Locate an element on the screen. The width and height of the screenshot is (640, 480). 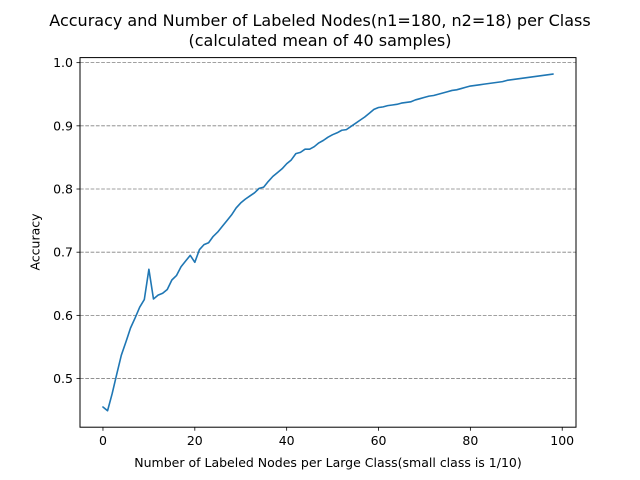
y-tick-label: 0.5 is located at coordinates (63, 378).